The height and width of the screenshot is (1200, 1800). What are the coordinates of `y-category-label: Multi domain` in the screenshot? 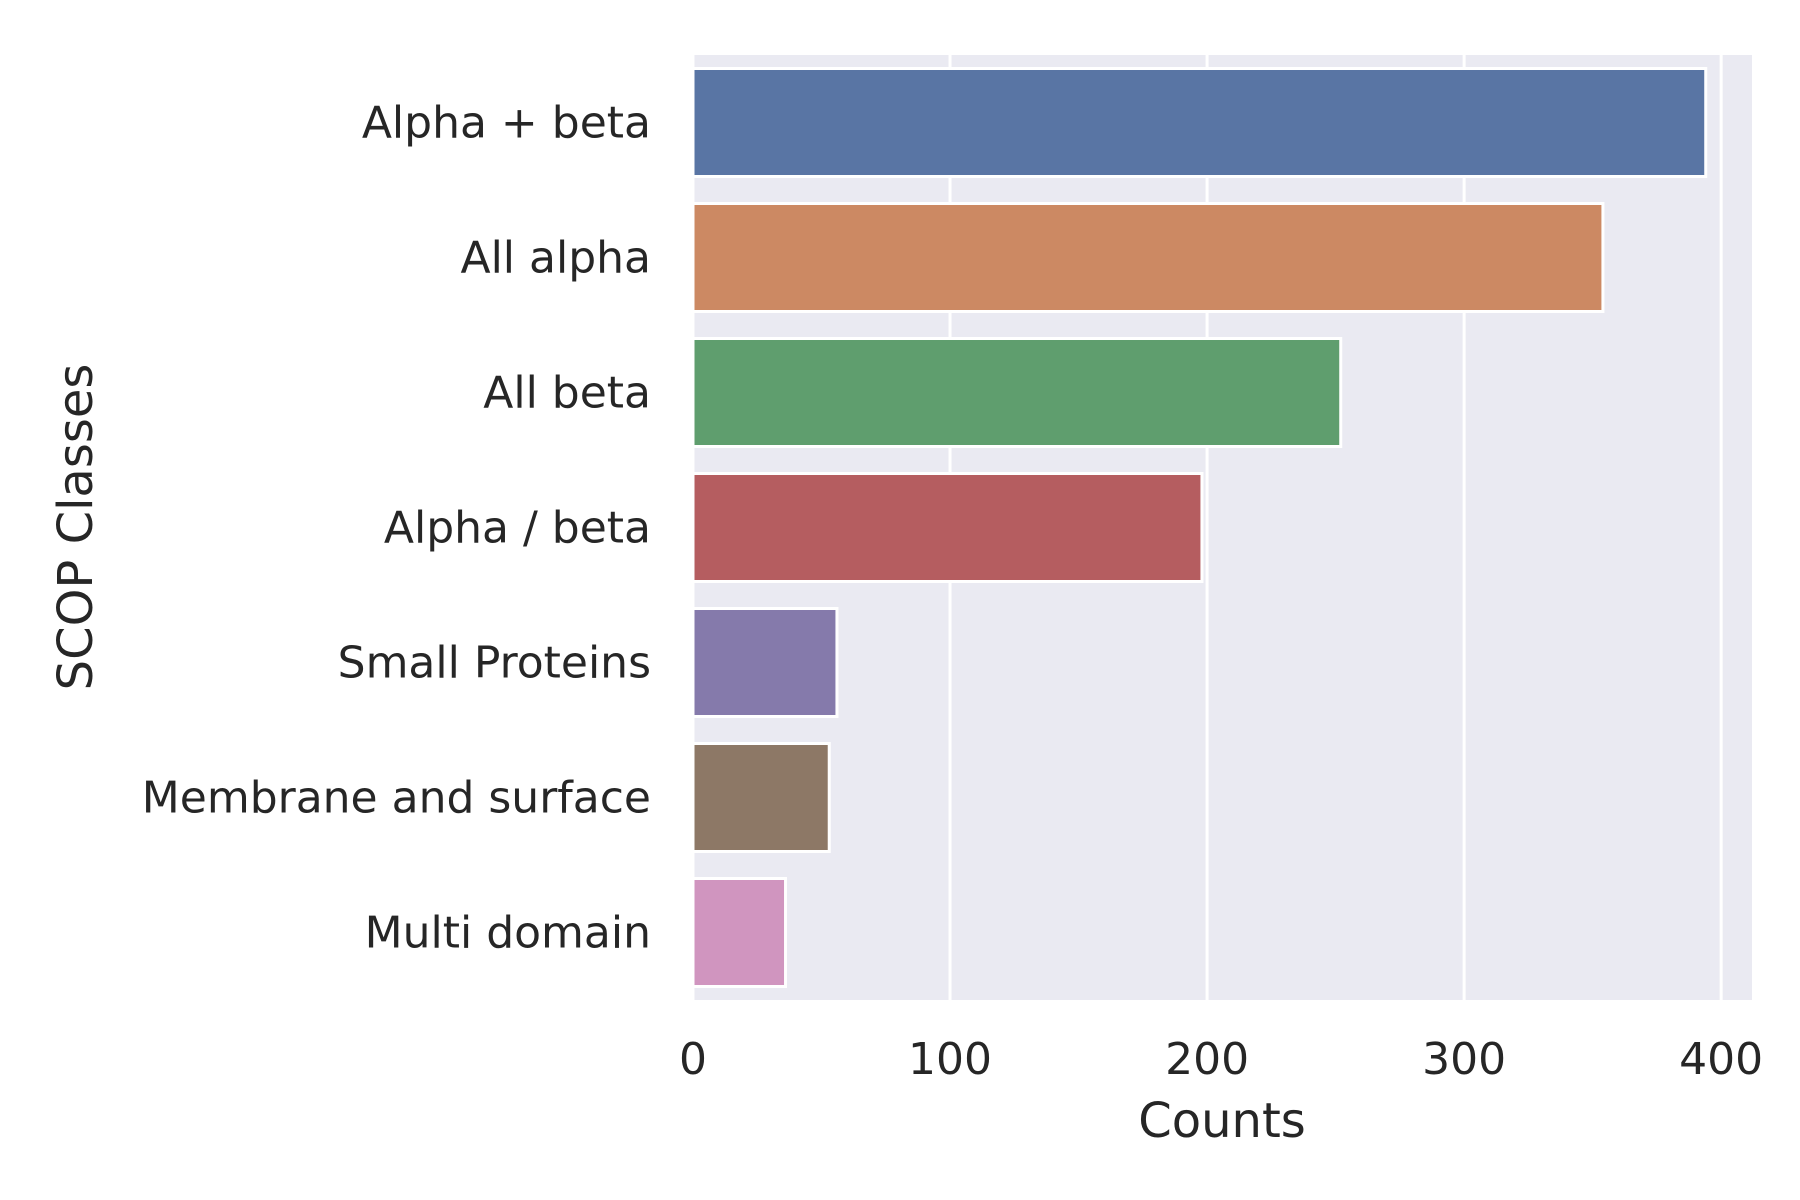 It's located at (508, 933).